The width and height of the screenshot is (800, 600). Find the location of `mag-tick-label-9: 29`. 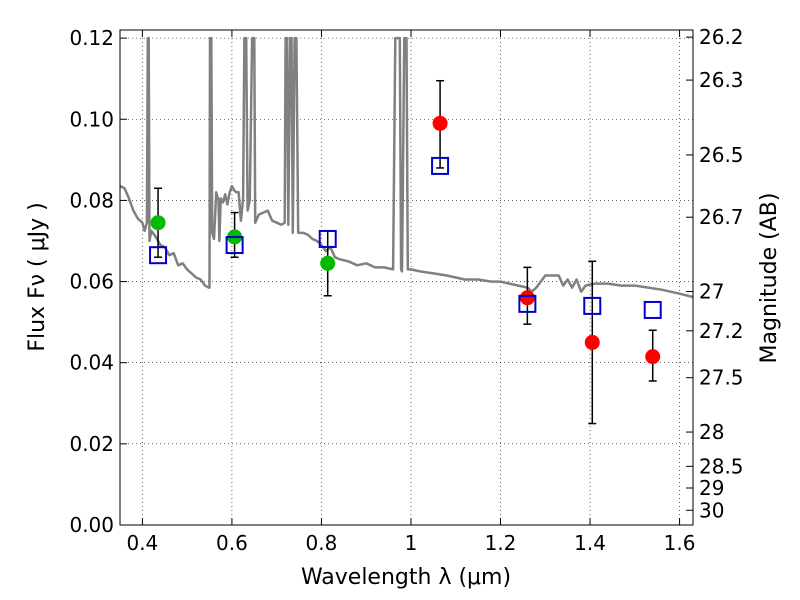

mag-tick-label-9: 29 is located at coordinates (711, 488).